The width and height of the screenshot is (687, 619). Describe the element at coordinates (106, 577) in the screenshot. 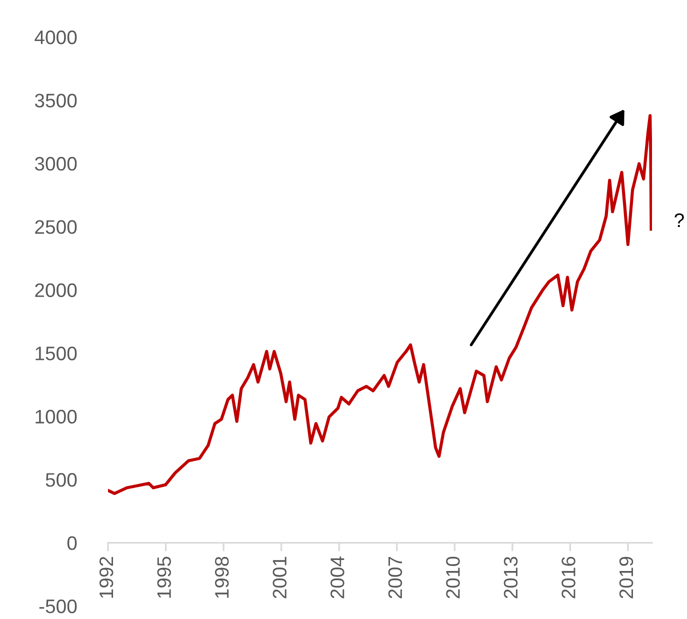

I see `x-tick-label: 1992` at that location.